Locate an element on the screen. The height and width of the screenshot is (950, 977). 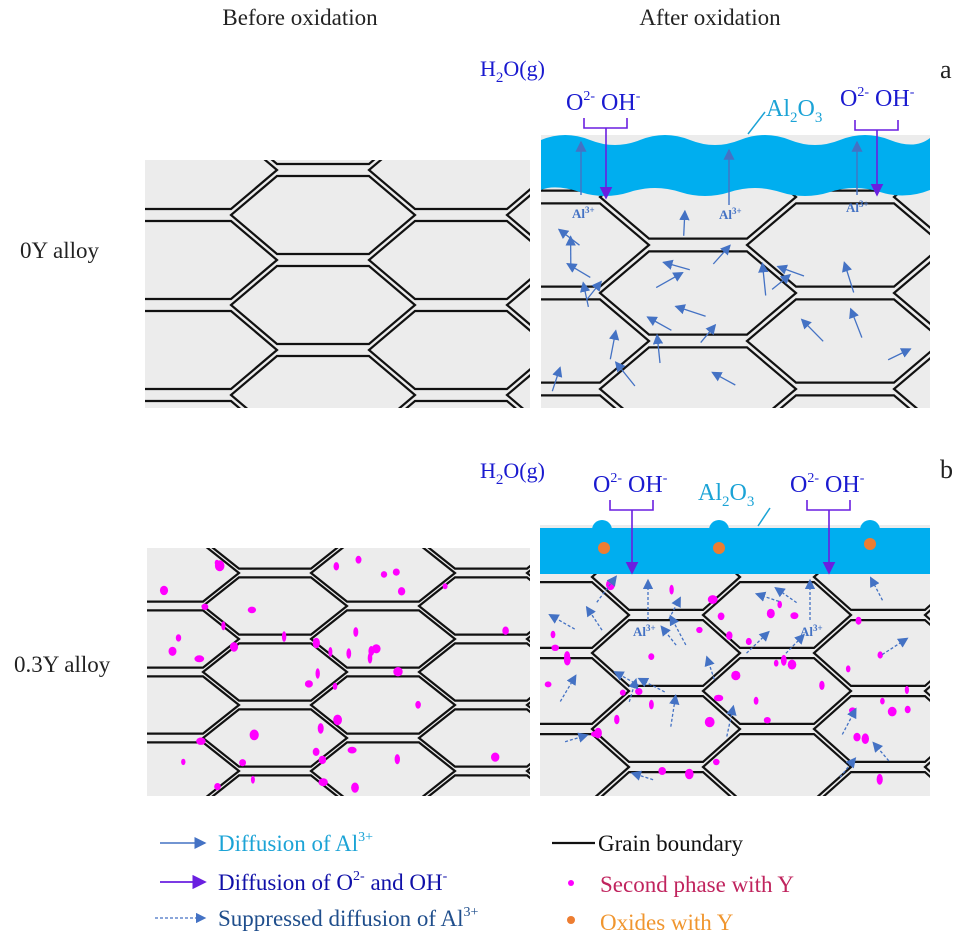
legend-oxide-dot is located at coordinates (571, 920).